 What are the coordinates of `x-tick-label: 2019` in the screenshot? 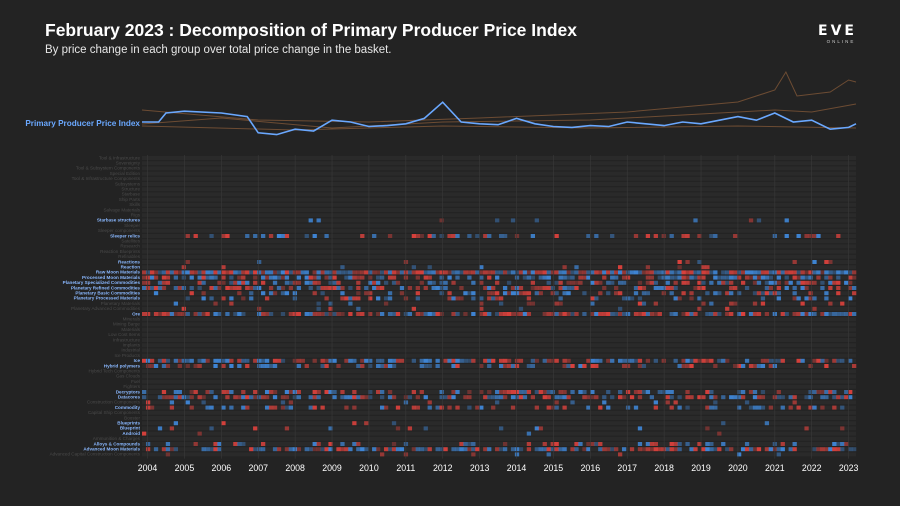 It's located at (701, 468).